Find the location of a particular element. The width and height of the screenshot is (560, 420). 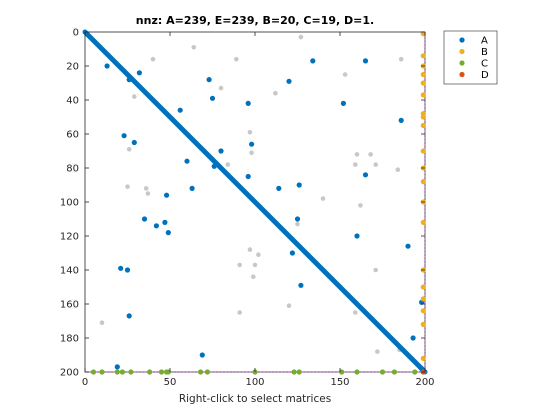

y-tick-label-1: 20 is located at coordinates (72, 67).